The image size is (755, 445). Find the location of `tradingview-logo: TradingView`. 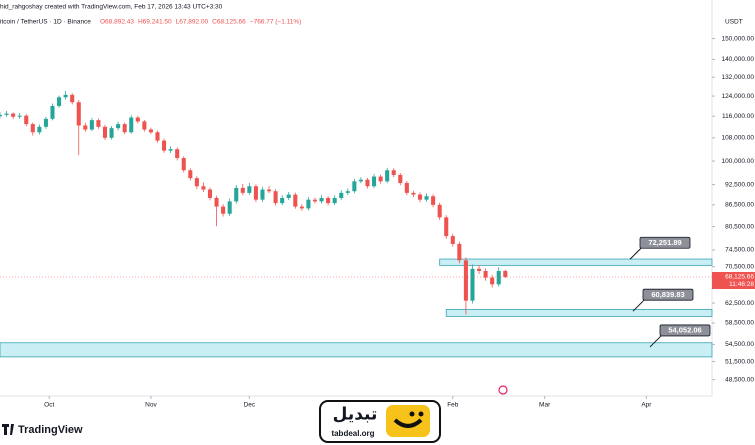

tradingview-logo: TradingView is located at coordinates (42, 430).